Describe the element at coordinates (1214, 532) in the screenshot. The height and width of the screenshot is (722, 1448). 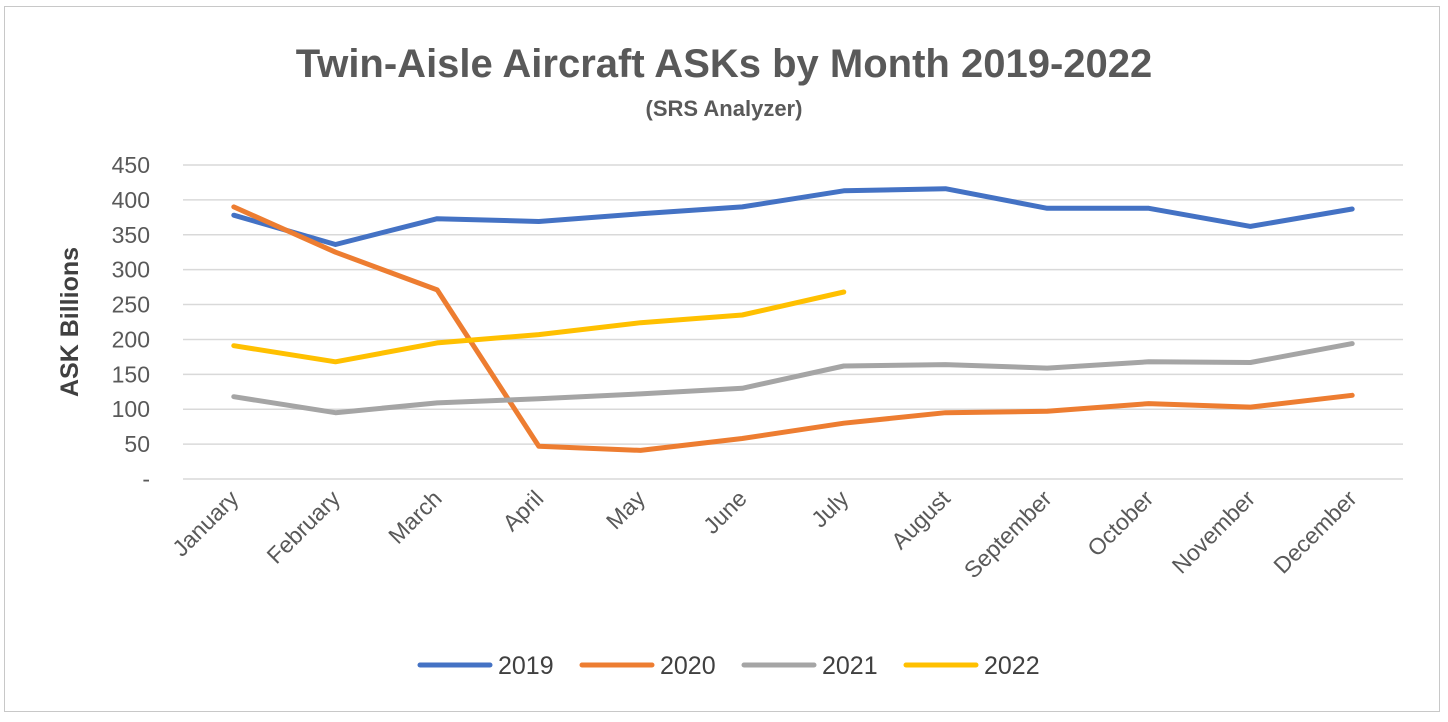
I see `x-tick-label: November` at that location.